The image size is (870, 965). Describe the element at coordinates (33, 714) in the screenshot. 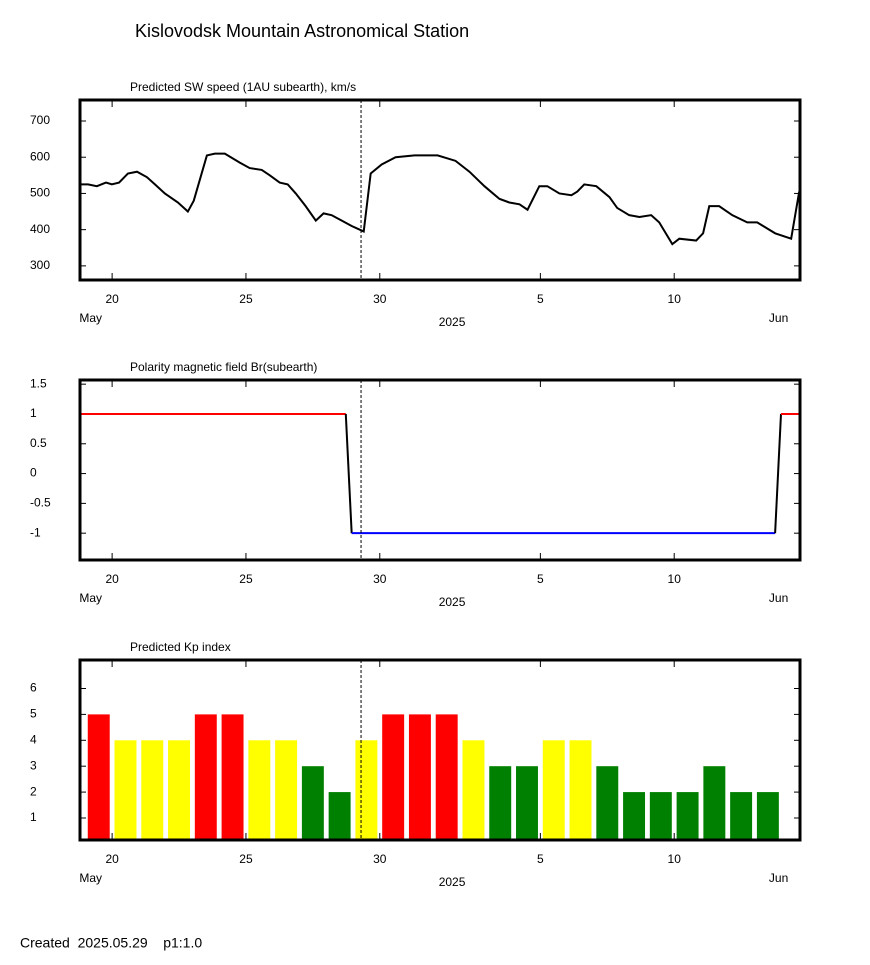

I see `y-tick-label: 5` at that location.